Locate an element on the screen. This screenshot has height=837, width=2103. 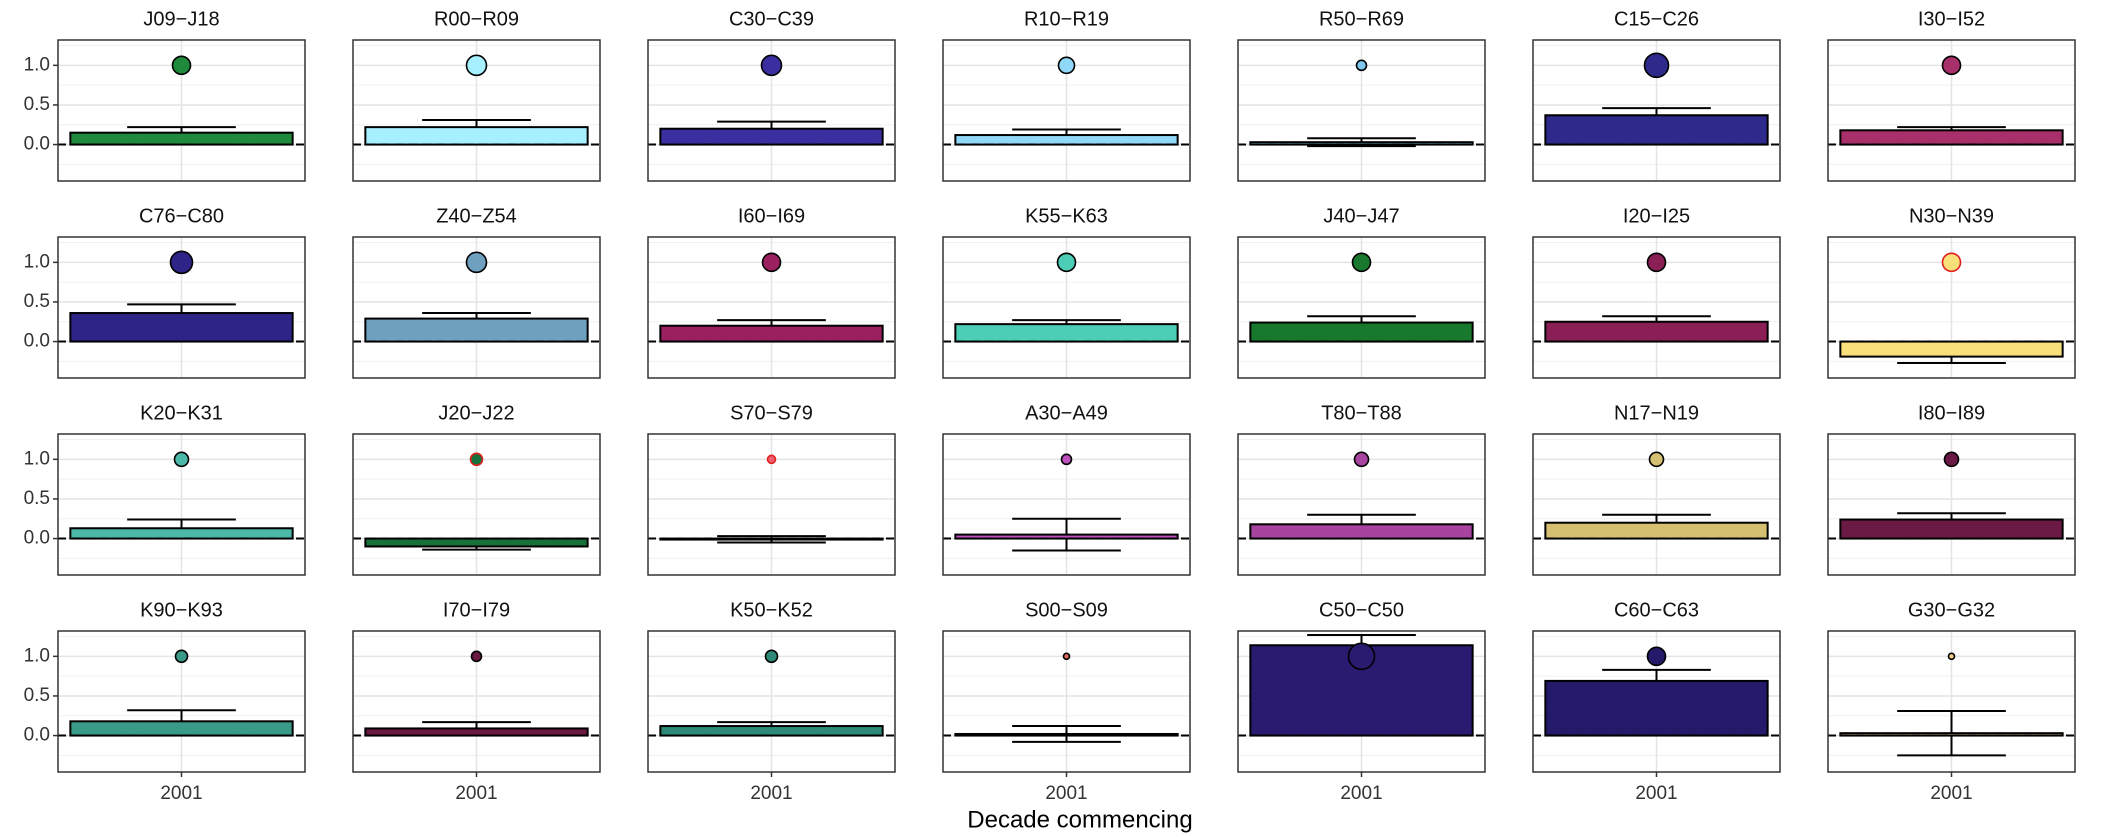
facet-title: I60−I69 is located at coordinates (771, 216).